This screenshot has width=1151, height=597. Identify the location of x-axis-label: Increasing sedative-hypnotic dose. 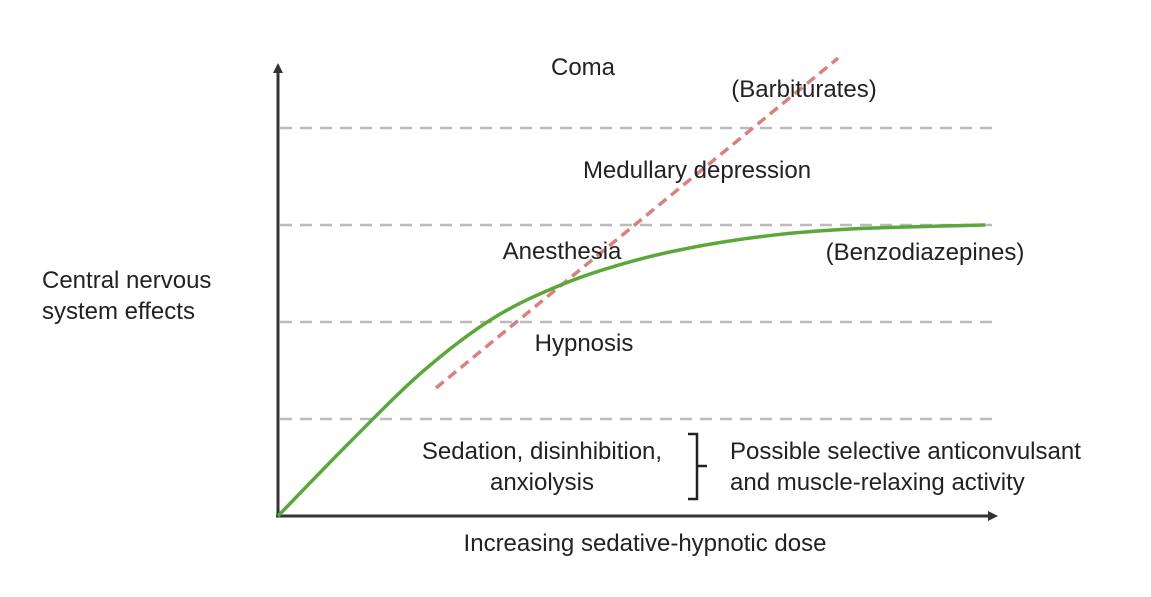
(645, 543).